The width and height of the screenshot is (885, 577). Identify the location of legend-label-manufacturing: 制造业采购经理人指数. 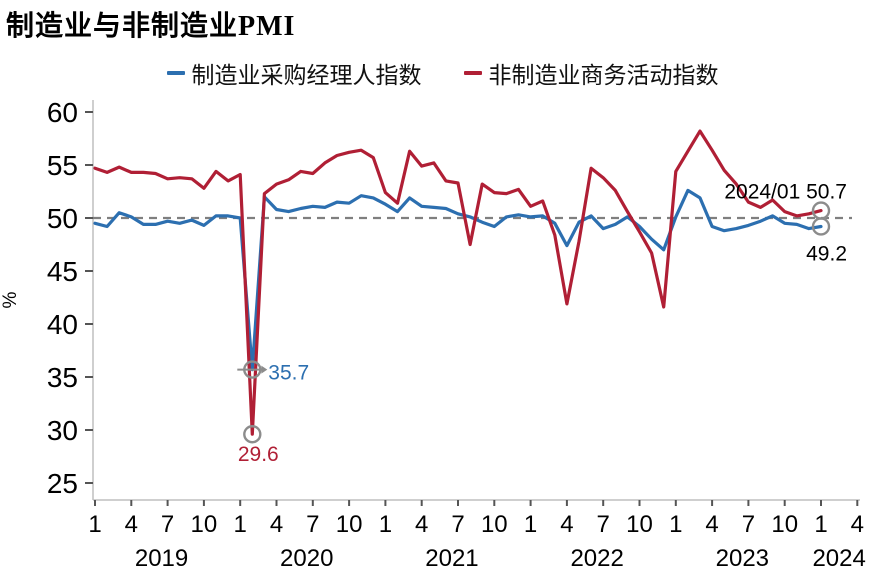
(306, 75).